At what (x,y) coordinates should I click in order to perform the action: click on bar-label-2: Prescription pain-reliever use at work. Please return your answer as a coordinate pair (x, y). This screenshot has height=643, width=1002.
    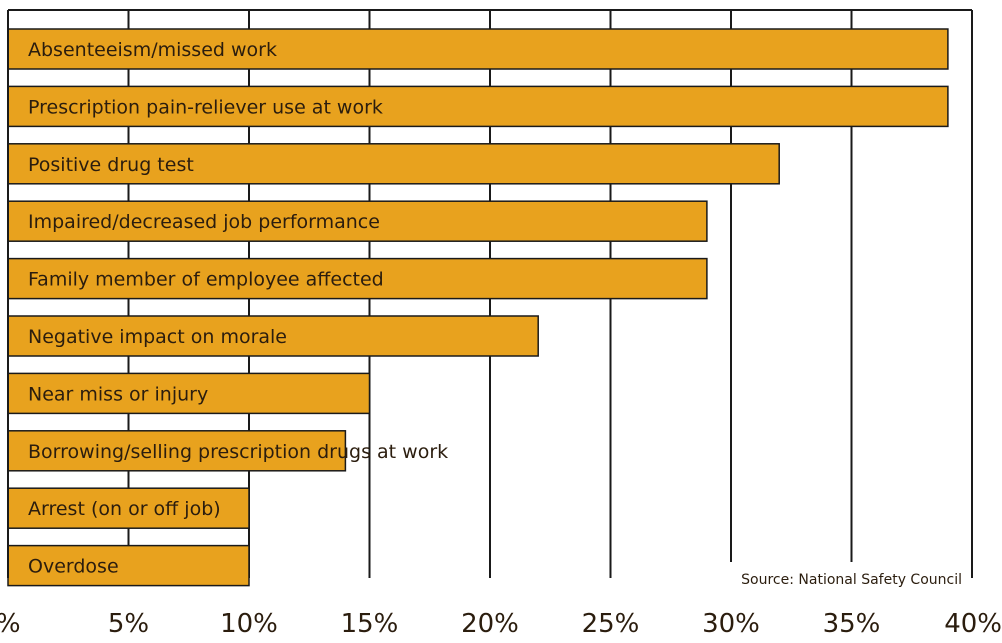
    Looking at the image, I should click on (205, 107).